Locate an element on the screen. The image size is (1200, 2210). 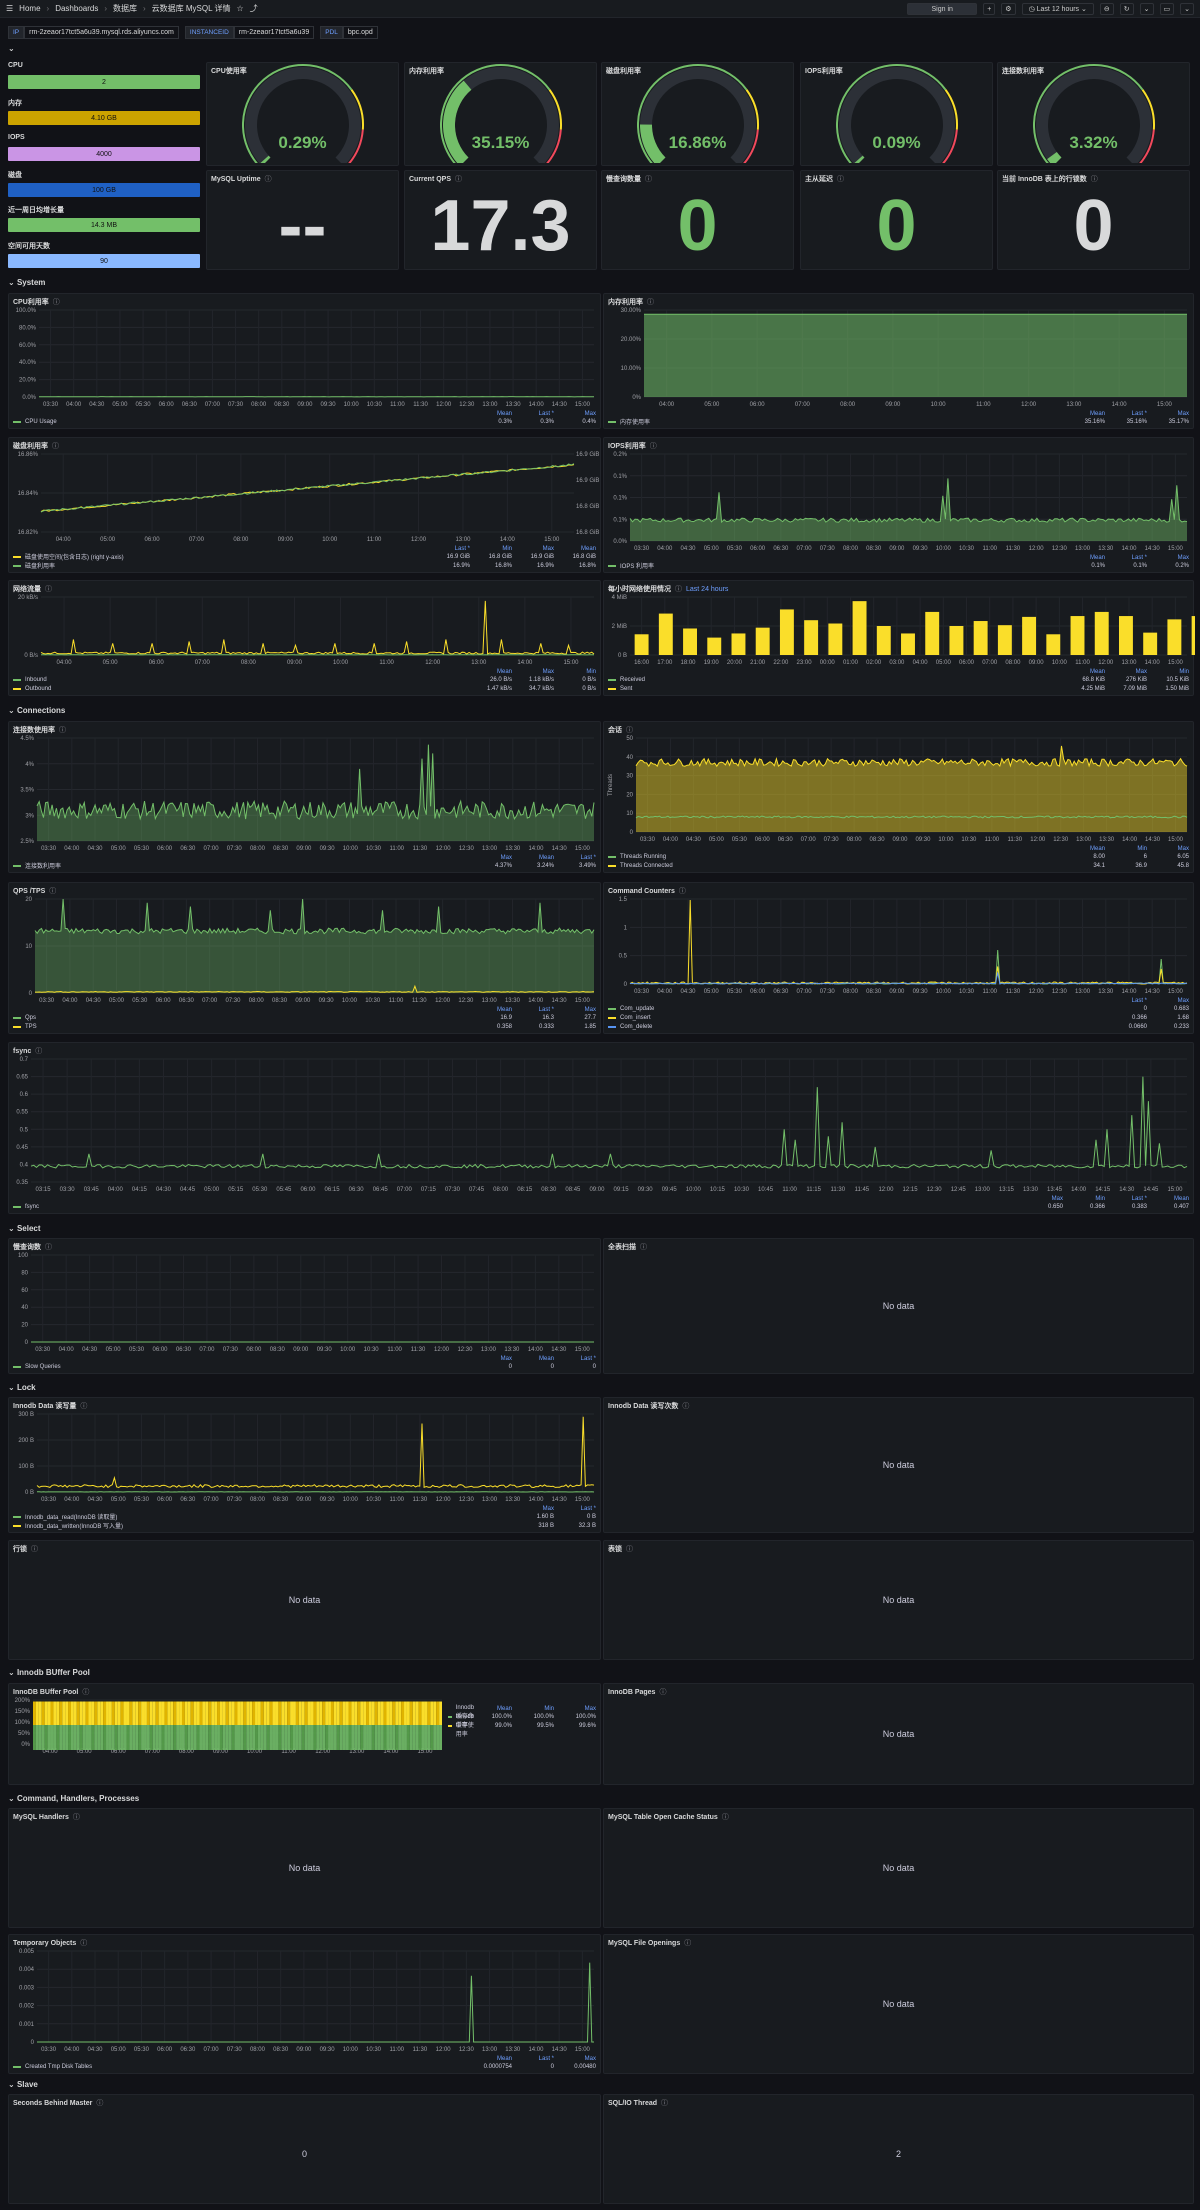
legend-item: Threads Running 8.00 6 6.05 is located at coordinates (898, 856).